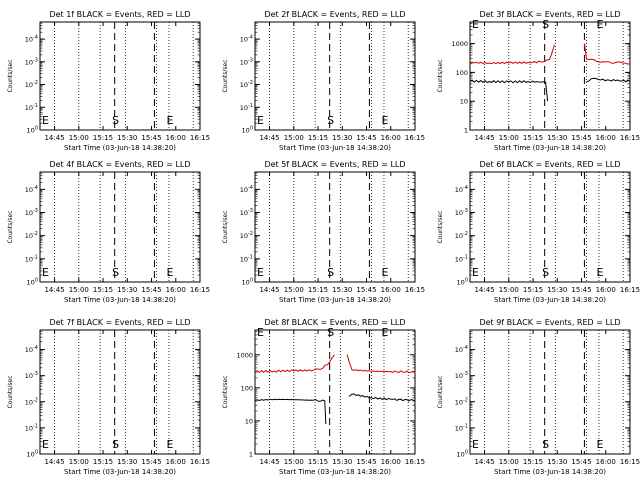 The image size is (640, 480). What do you see at coordinates (119, 322) in the screenshot?
I see `plot-title: Det 7f BLACK = Events, RED = LLD` at bounding box center [119, 322].